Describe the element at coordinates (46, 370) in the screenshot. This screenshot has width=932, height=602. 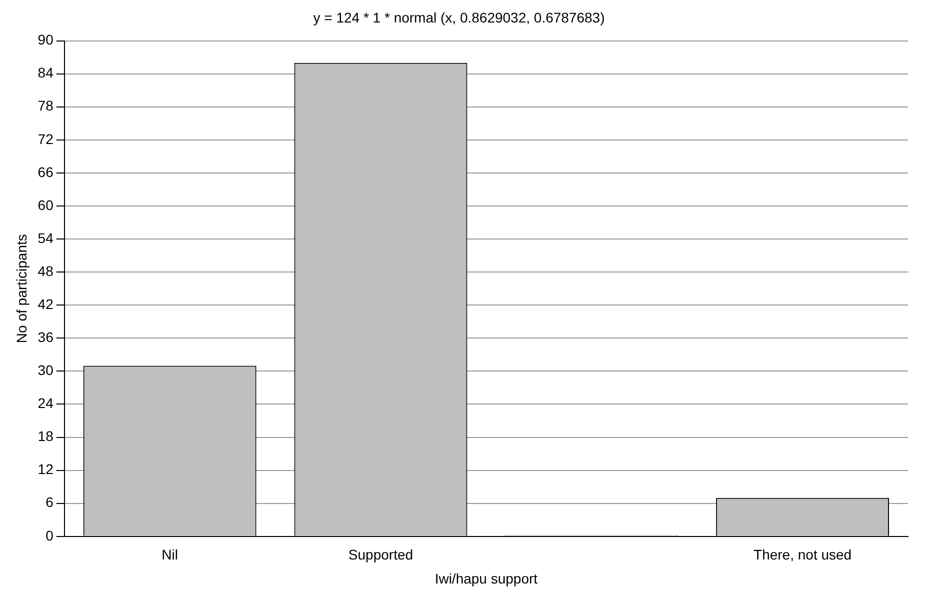
I see `y-tick-label: 30` at that location.